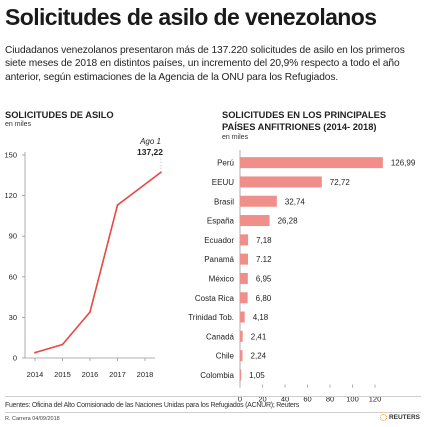 The width and height of the screenshot is (426, 427). What do you see at coordinates (217, 375) in the screenshot?
I see `bar-category-label: Colombia` at bounding box center [217, 375].